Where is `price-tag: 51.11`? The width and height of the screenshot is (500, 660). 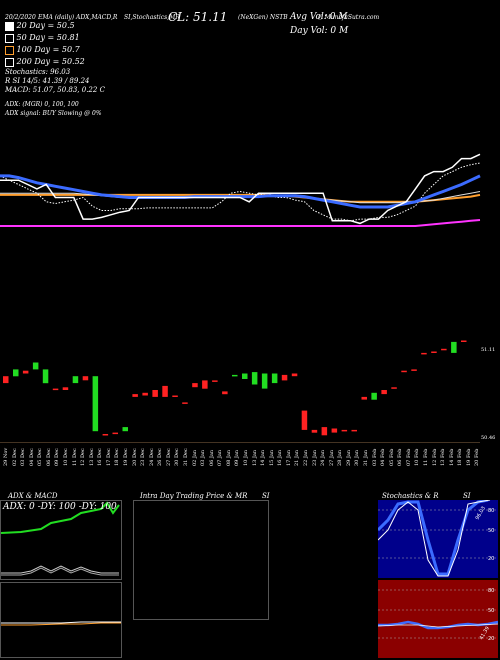 price-tag: 51.11 is located at coordinates (488, 350).